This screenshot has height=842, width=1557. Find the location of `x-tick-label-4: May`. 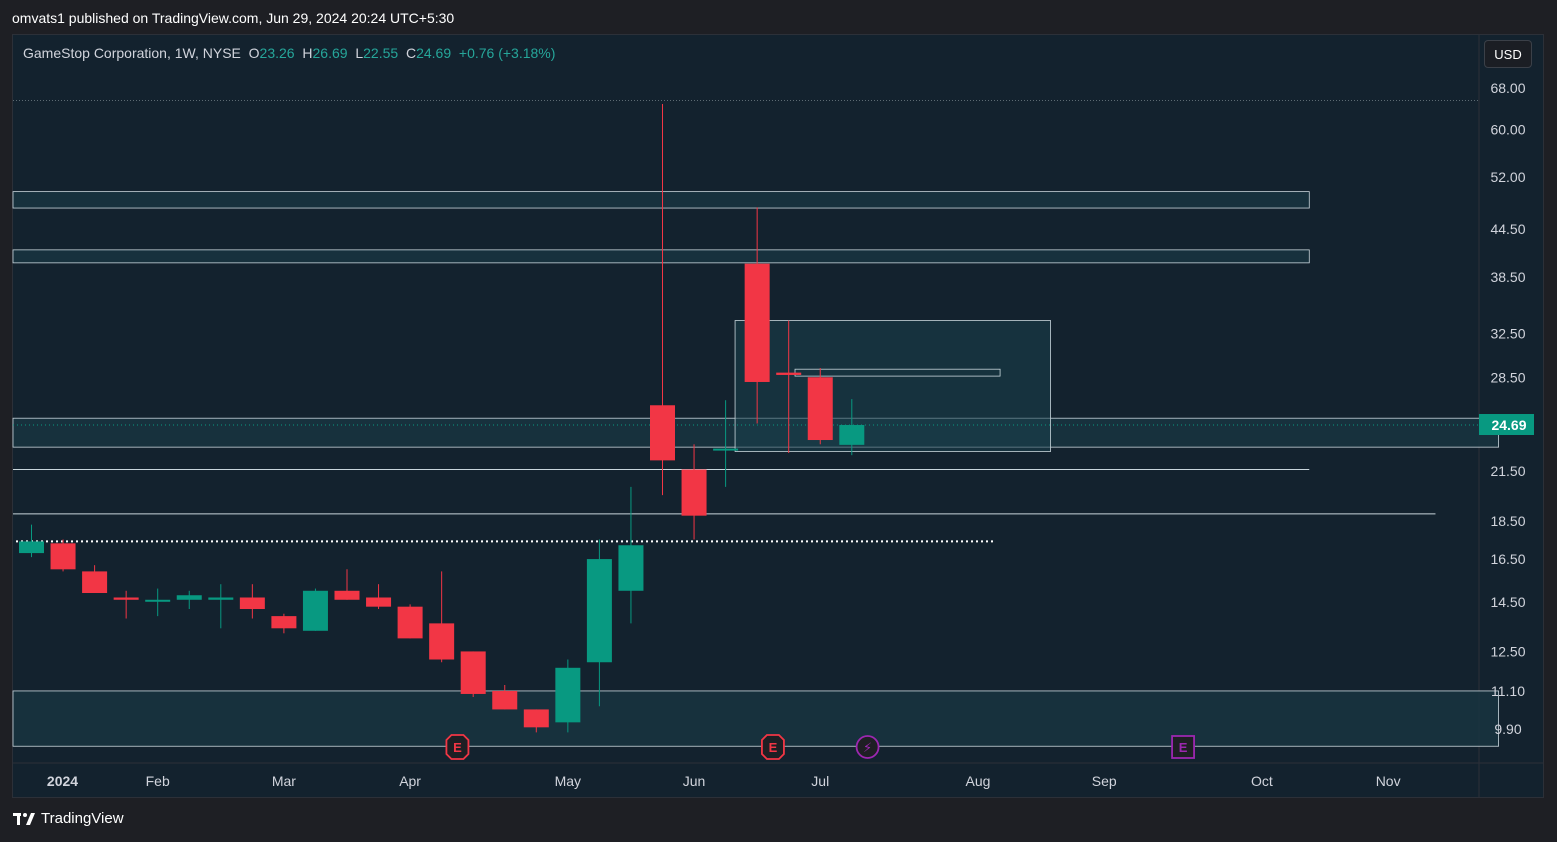

x-tick-label-4: May is located at coordinates (568, 781).